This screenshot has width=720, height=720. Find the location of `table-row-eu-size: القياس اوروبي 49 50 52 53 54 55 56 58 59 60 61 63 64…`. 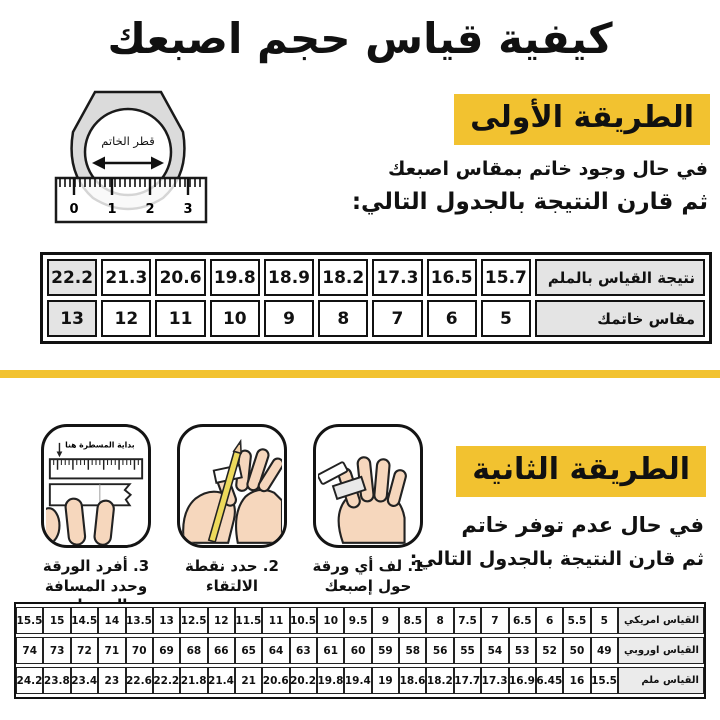

table-row-eu-size: القياس اوروبي 49 50 52 53 54 55 56 58 59 60 61 63 64… is located at coordinates (360, 650).